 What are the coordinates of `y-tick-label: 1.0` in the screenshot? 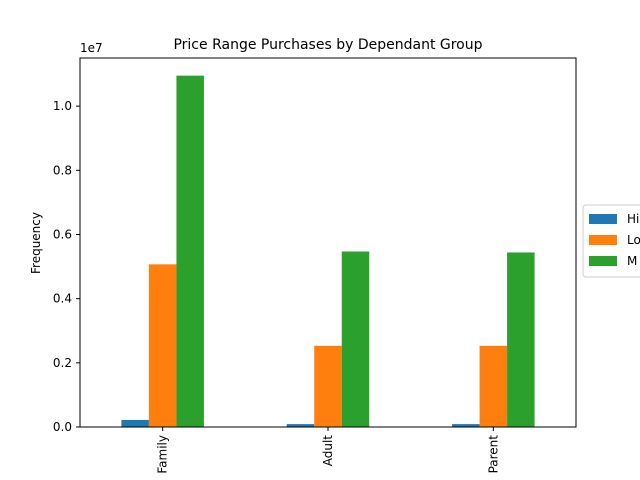 It's located at (62, 106).